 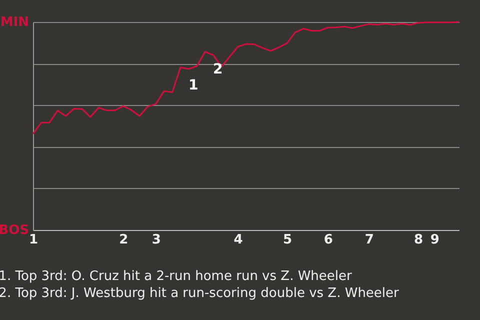 What do you see at coordinates (435, 240) in the screenshot?
I see `x-tick-label: 9` at bounding box center [435, 240].